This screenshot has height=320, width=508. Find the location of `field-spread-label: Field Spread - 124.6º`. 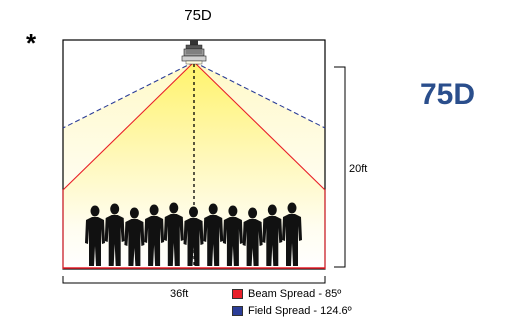

field-spread-label: Field Spread - 124.6º is located at coordinates (300, 311).